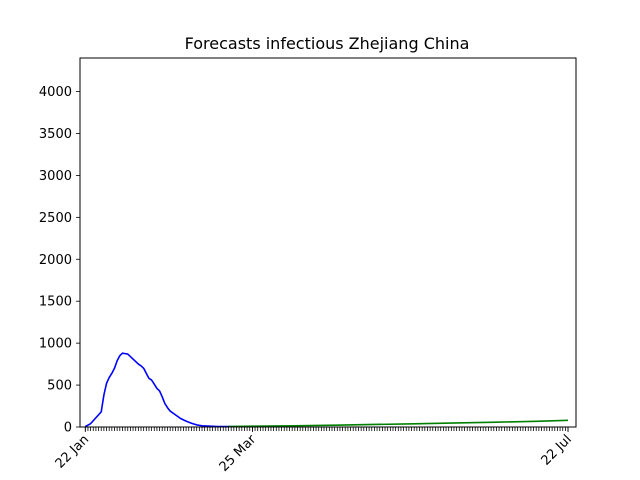 The image size is (640, 480). Describe the element at coordinates (55, 218) in the screenshot. I see `y-tick-label: 2500` at that location.